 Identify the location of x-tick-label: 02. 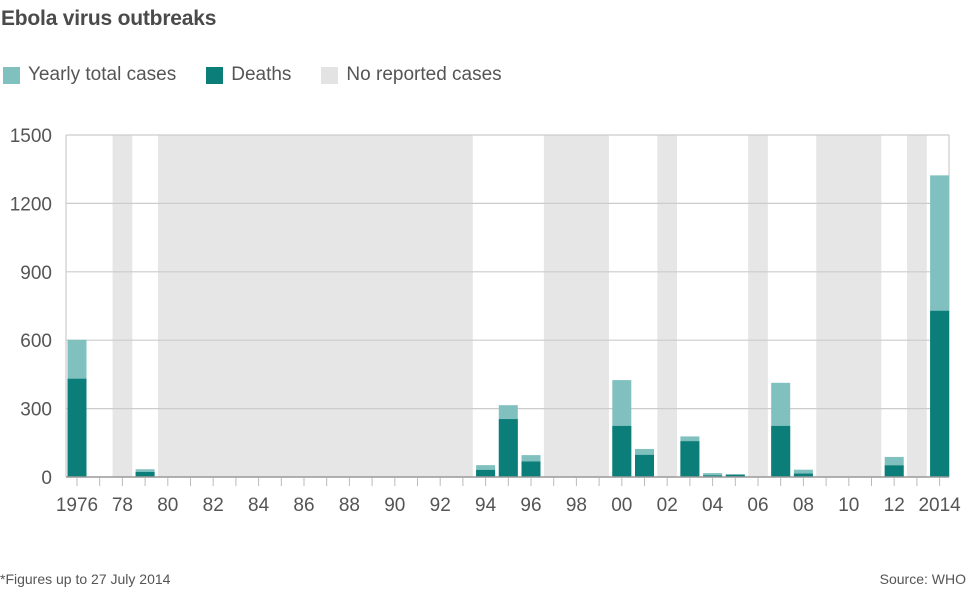
(667, 505).